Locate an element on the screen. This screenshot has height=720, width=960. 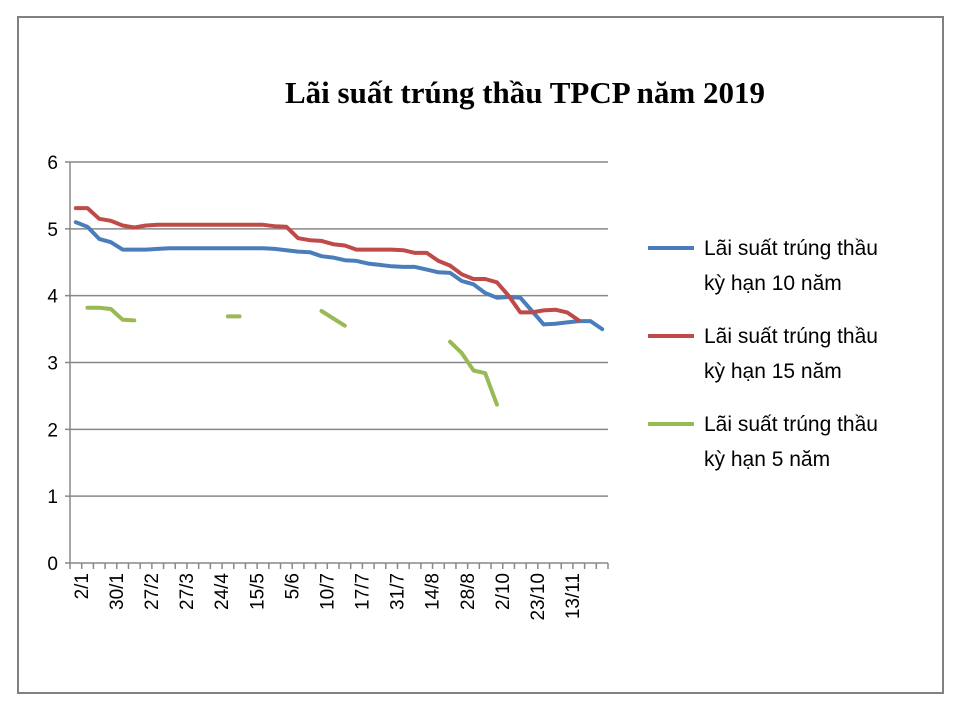
legend-label-line: kỳ hạn 15 năm is located at coordinates (773, 371).